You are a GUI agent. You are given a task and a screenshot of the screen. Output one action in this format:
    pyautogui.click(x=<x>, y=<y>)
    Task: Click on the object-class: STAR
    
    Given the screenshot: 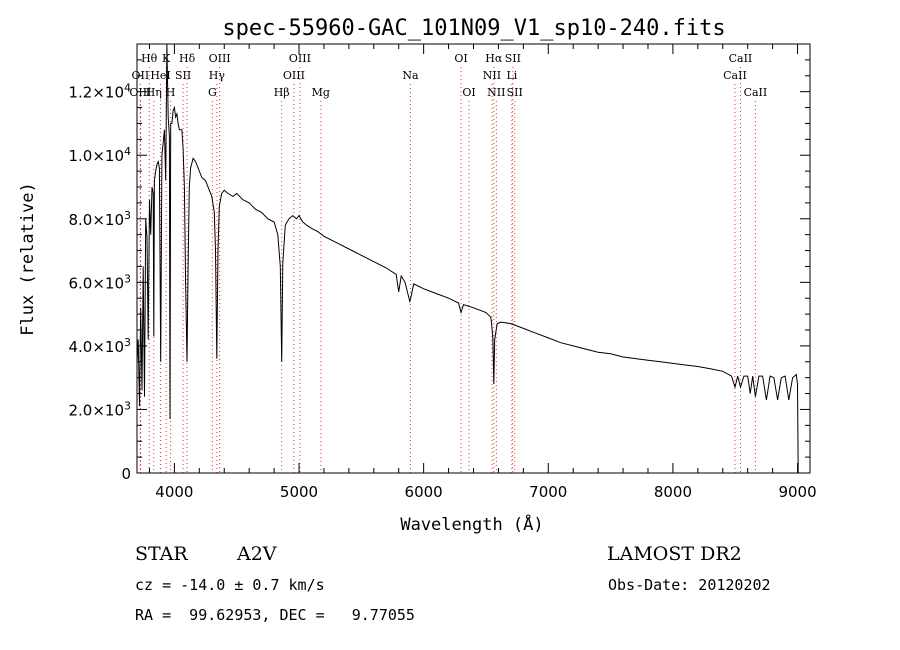 What is the action you would take?
    pyautogui.click(x=161, y=554)
    